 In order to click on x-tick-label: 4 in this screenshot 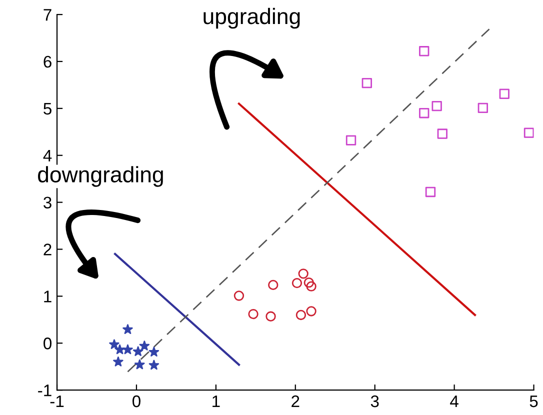, I will do `click(454, 402)`.